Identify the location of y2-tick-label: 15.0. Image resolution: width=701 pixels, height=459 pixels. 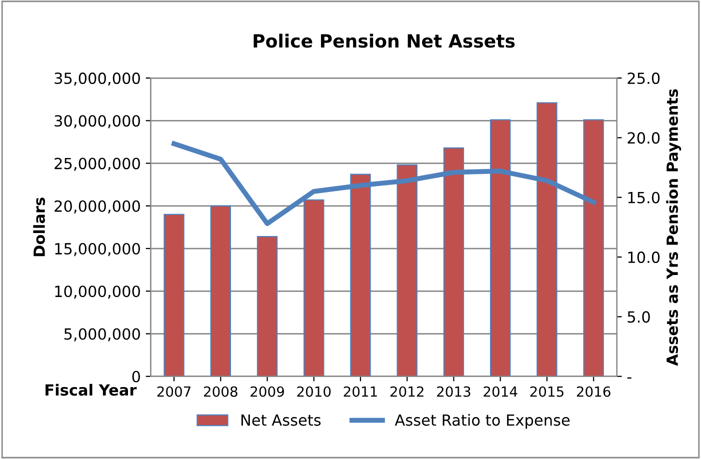
(644, 198).